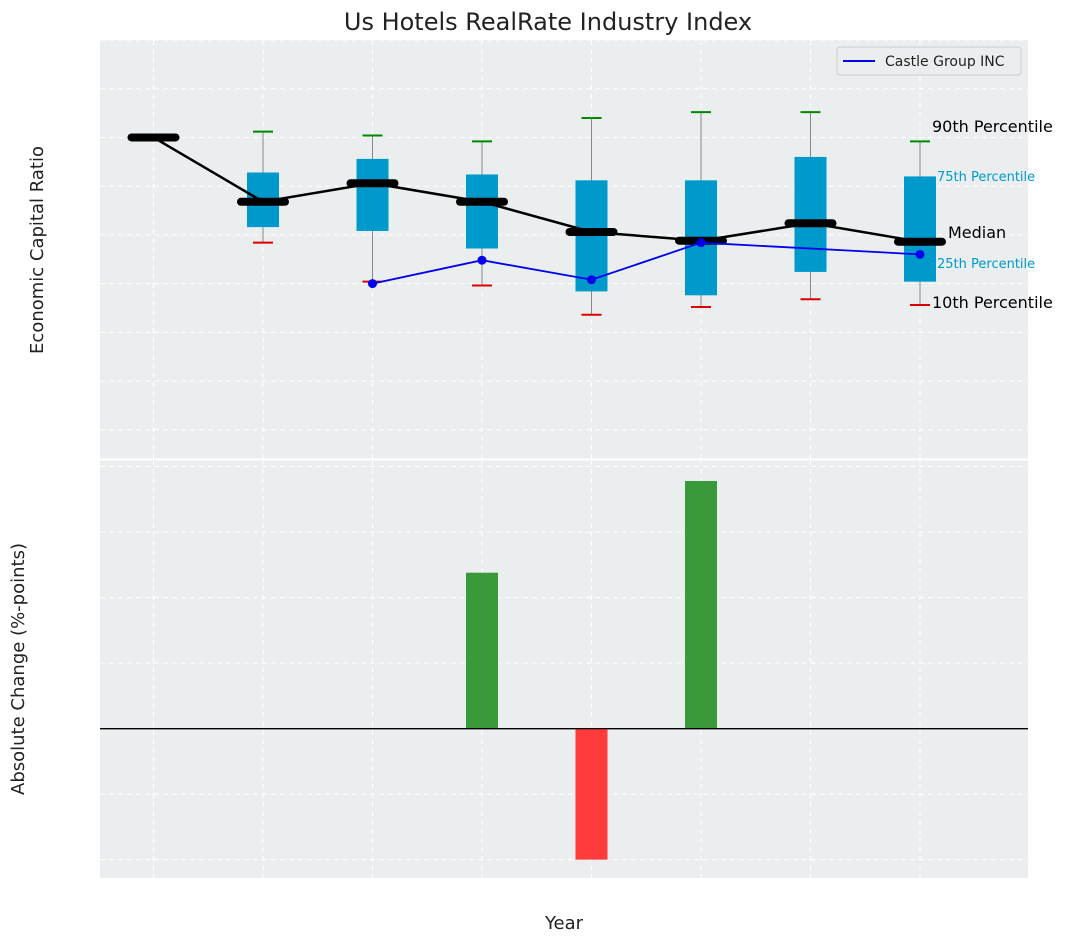  What do you see at coordinates (945, 62) in the screenshot?
I see `legend-label: Castle Group INC` at bounding box center [945, 62].